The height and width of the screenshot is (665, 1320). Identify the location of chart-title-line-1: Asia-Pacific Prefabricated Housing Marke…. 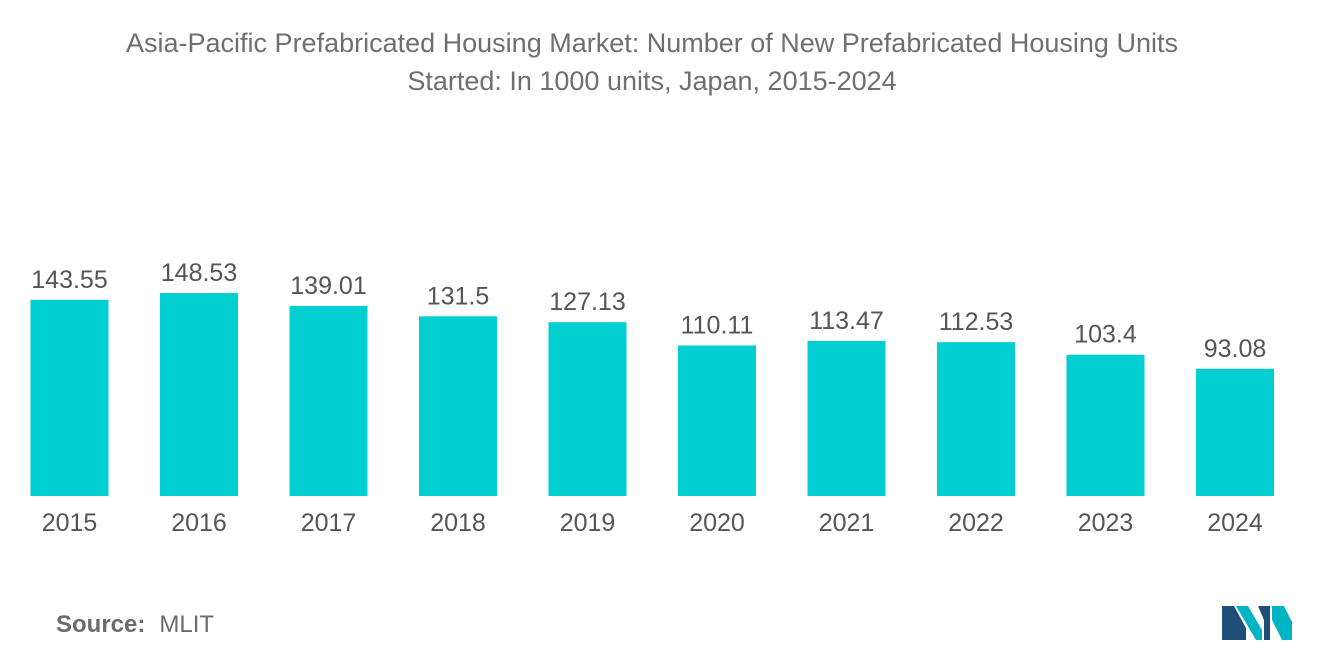
(652, 43).